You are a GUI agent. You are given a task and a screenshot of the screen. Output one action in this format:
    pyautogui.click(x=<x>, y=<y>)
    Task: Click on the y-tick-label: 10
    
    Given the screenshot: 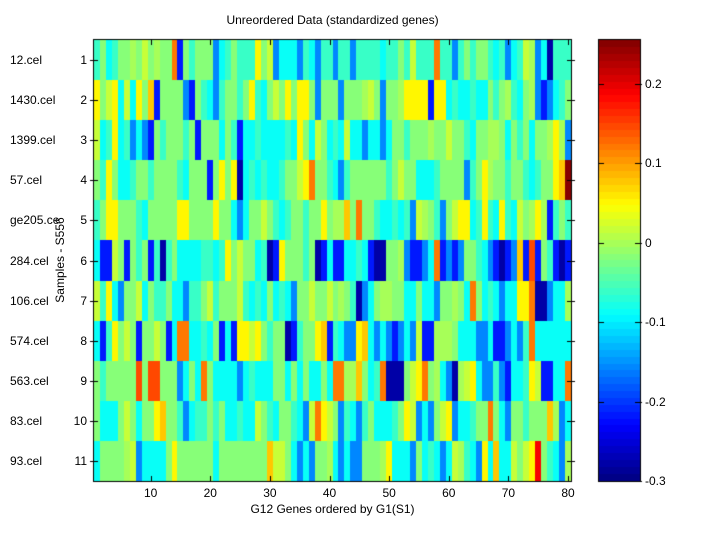 What is the action you would take?
    pyautogui.click(x=80, y=420)
    